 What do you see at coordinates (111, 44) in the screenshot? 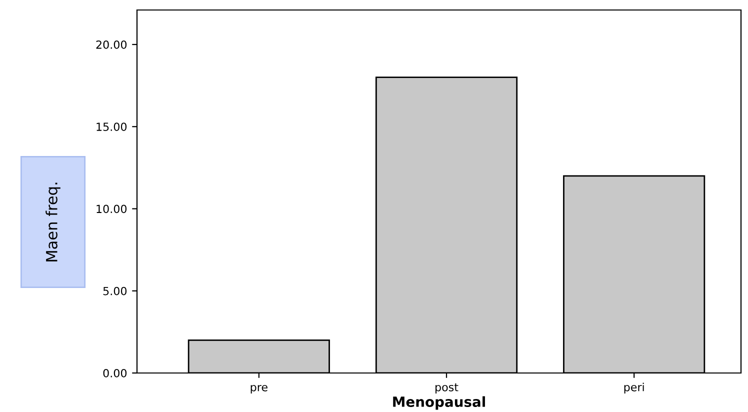
I see `y-tick-label: 20.00` at bounding box center [111, 44].